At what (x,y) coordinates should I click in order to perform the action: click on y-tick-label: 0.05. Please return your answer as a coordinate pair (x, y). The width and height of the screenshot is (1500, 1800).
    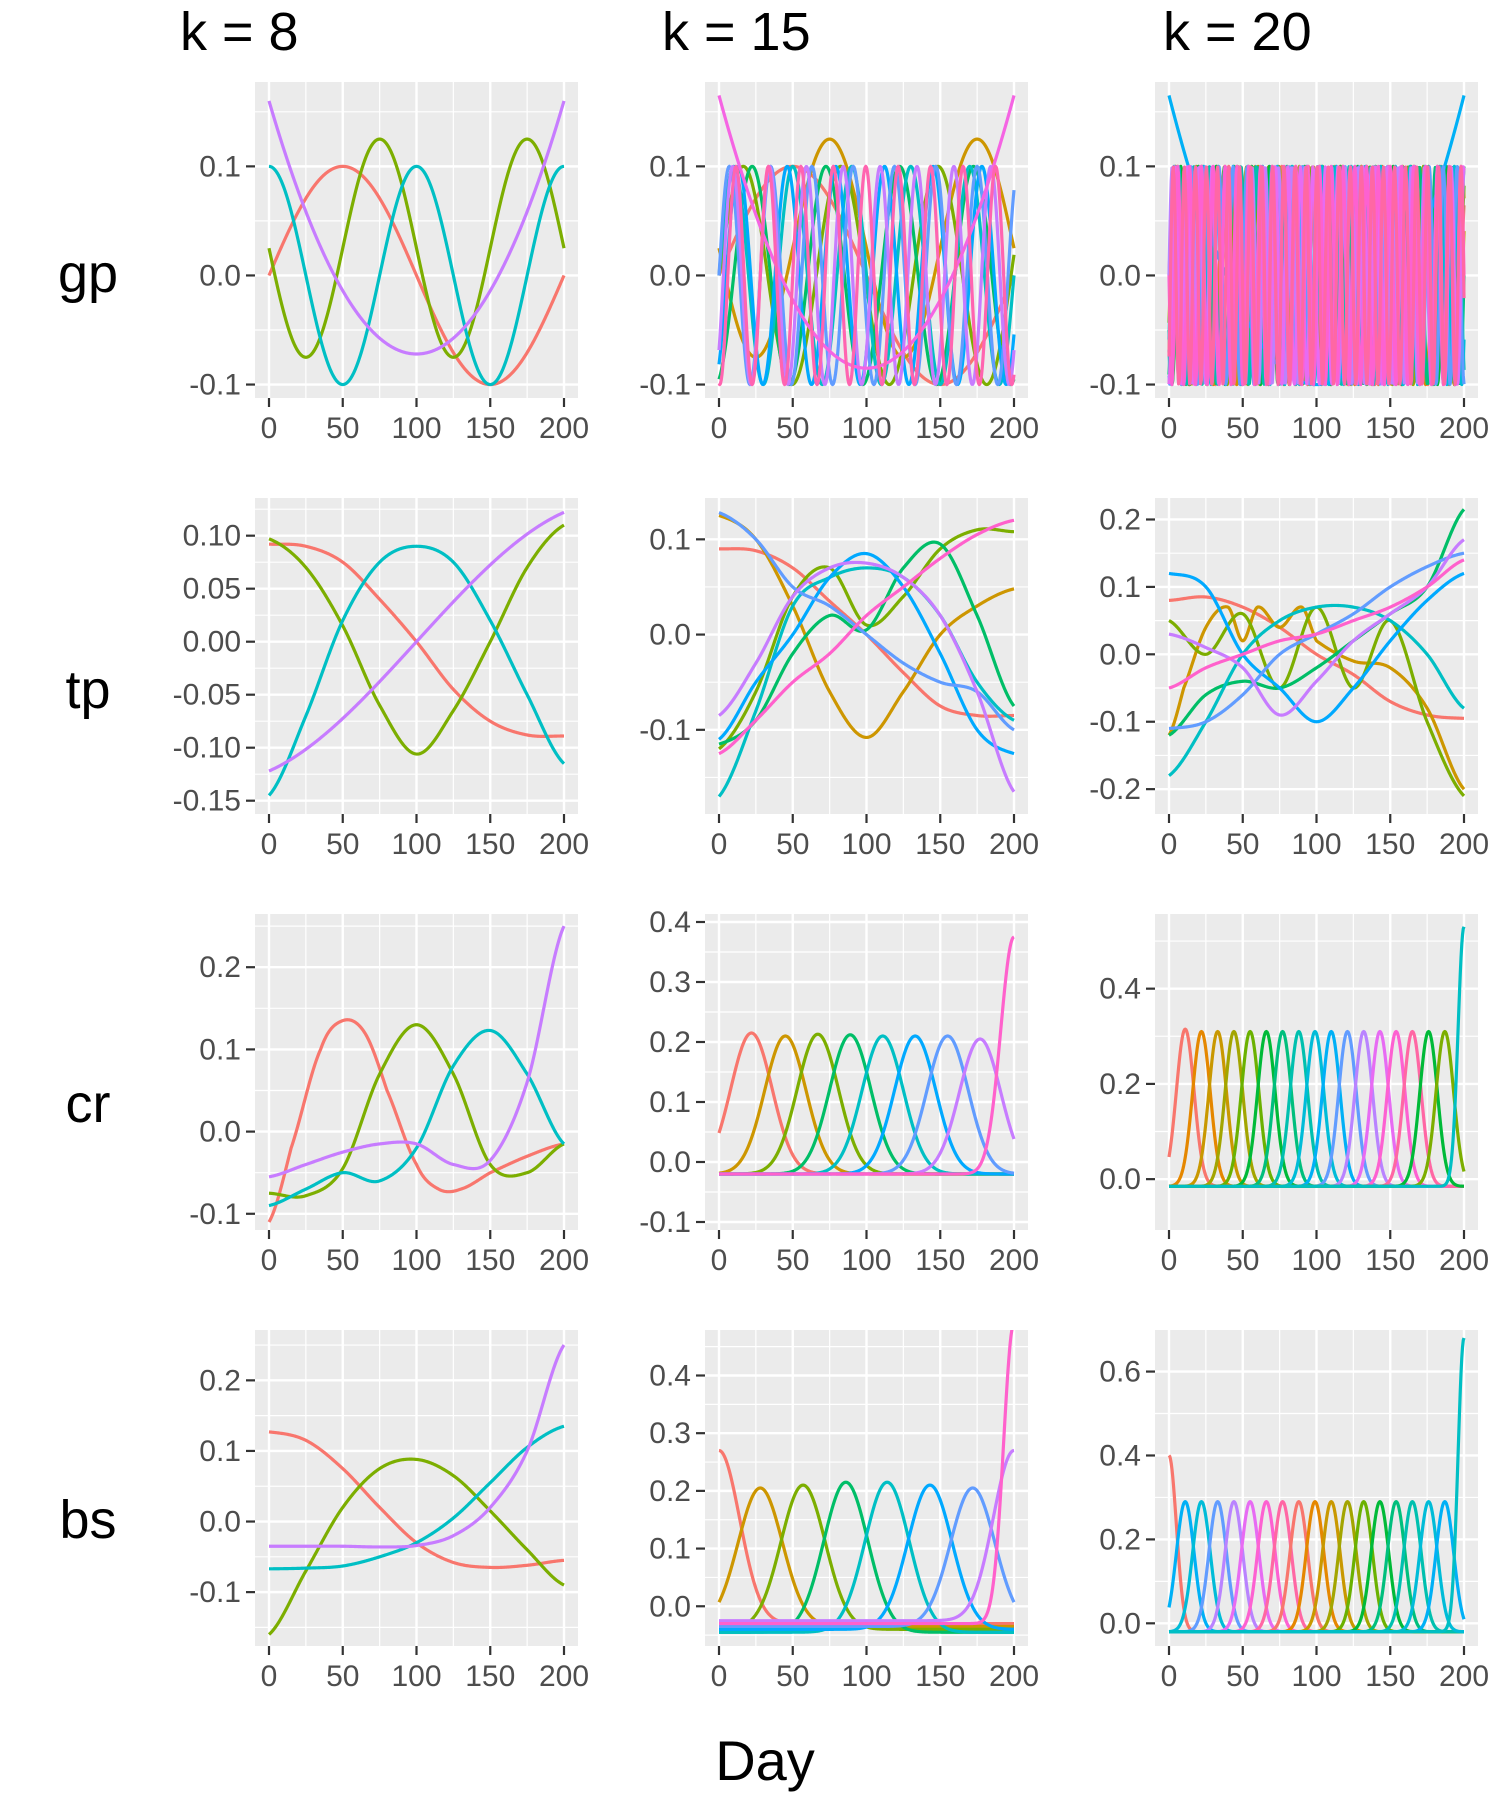
    Looking at the image, I should click on (212, 589).